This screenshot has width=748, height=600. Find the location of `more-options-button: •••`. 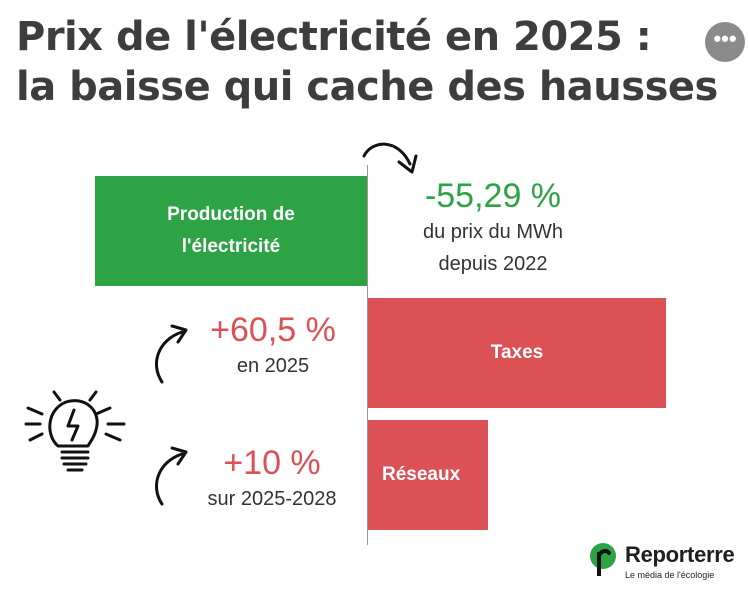

more-options-button: ••• is located at coordinates (725, 42).